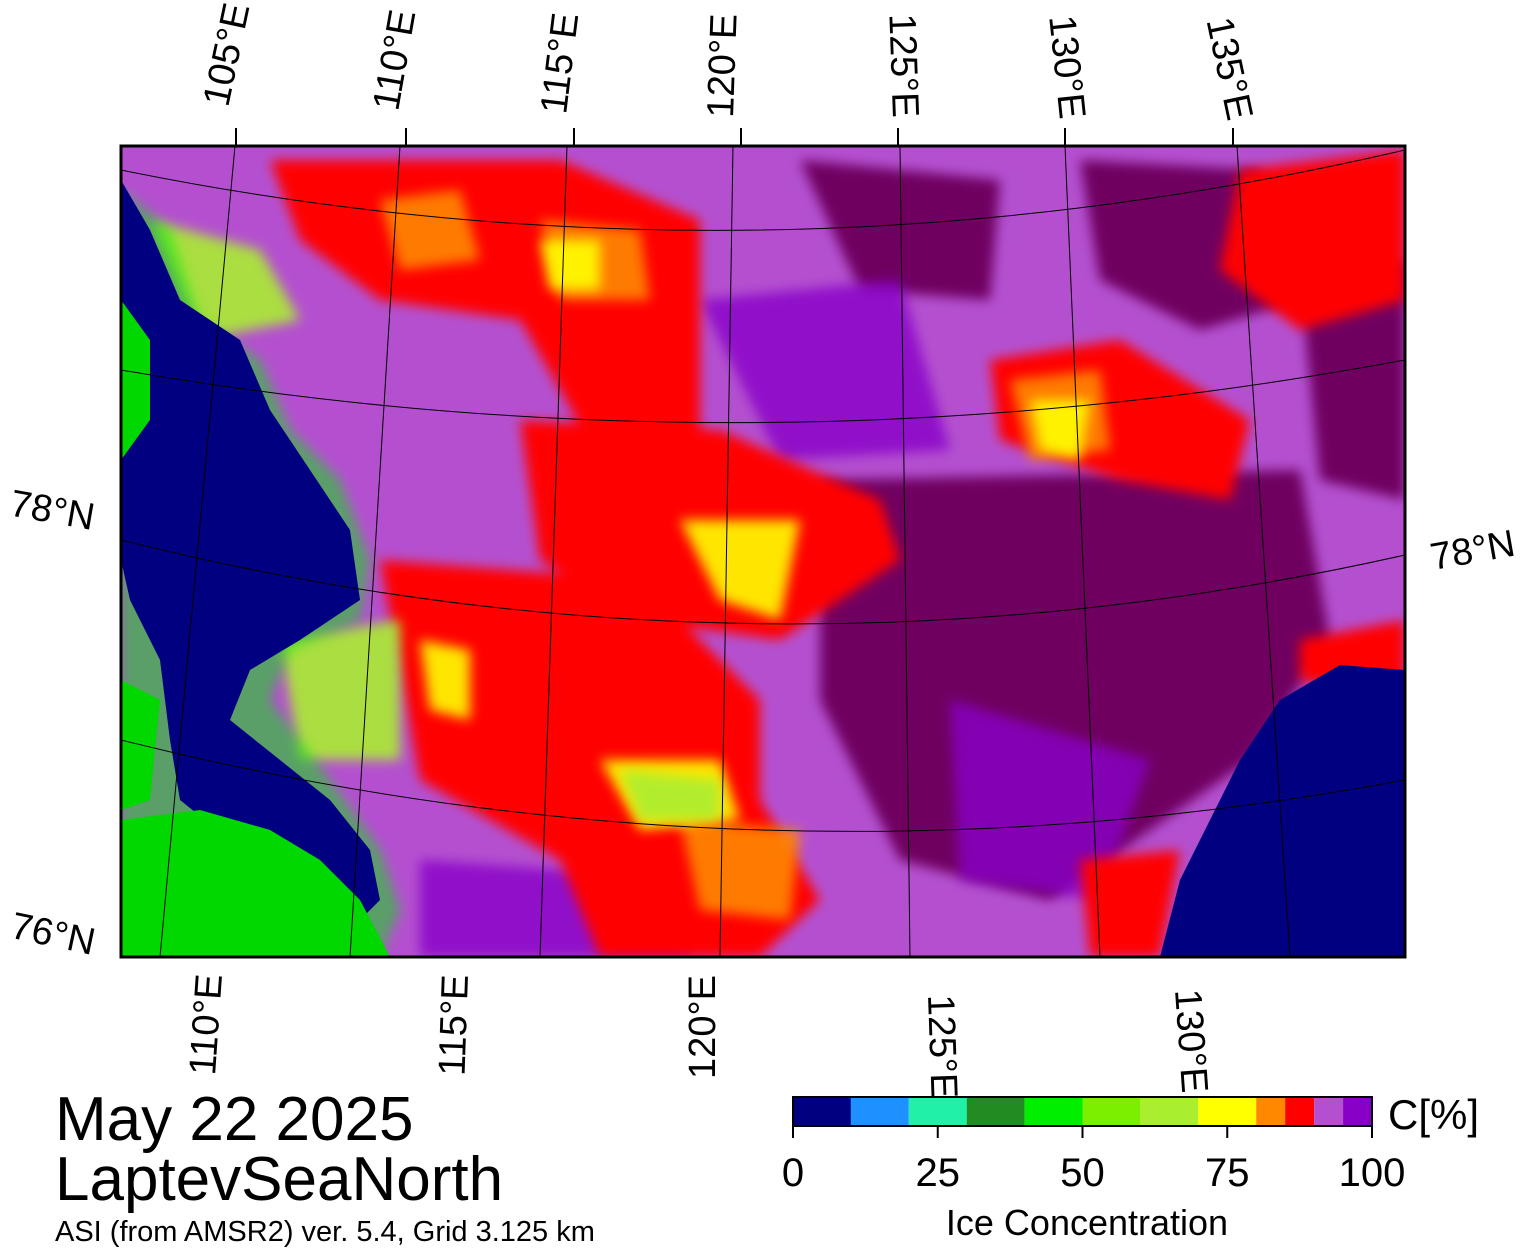  What do you see at coordinates (1372, 1173) in the screenshot?
I see `colorbar-tick-label: 100` at bounding box center [1372, 1173].